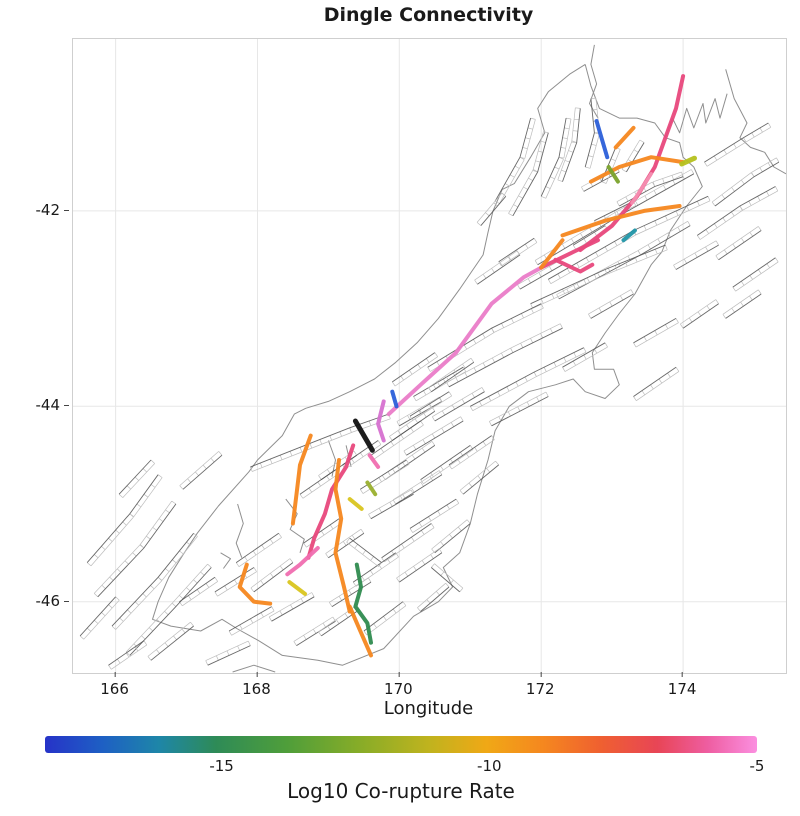 The height and width of the screenshot is (816, 800). I want to click on colorbar-tick-label: -15, so click(221, 766).